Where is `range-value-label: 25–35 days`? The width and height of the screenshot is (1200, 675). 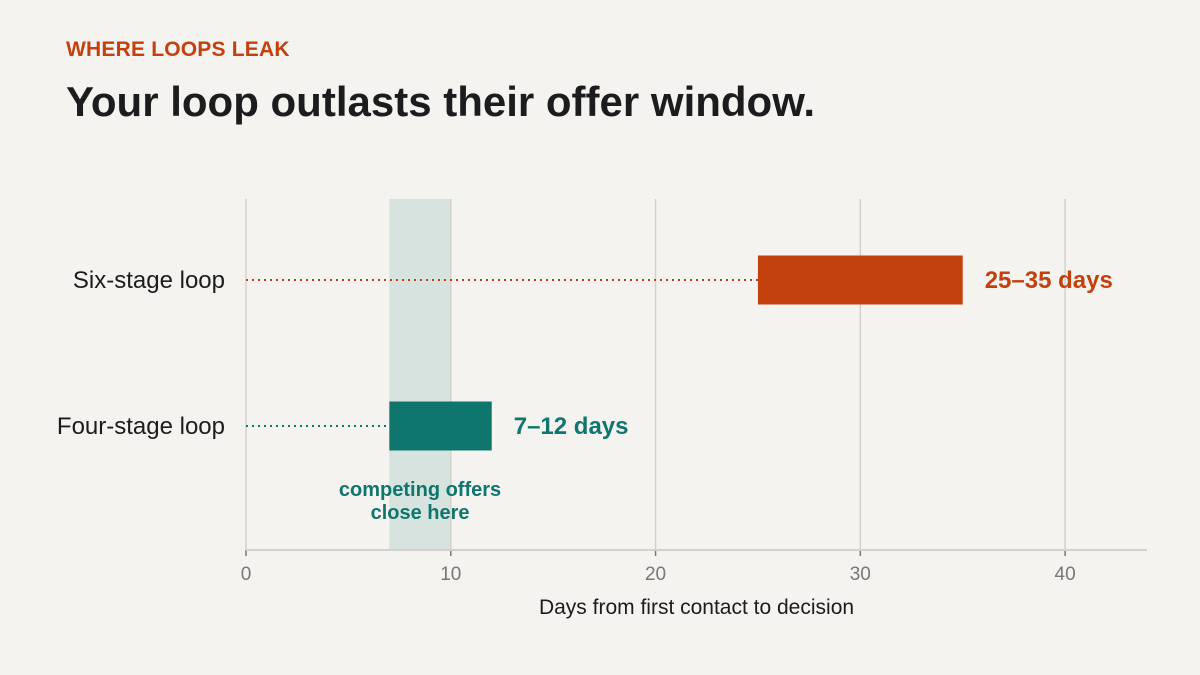 range-value-label: 25–35 days is located at coordinates (1049, 280).